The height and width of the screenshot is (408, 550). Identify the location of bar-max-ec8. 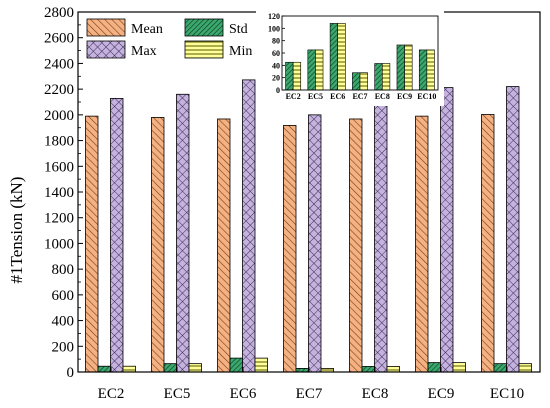
(381, 238).